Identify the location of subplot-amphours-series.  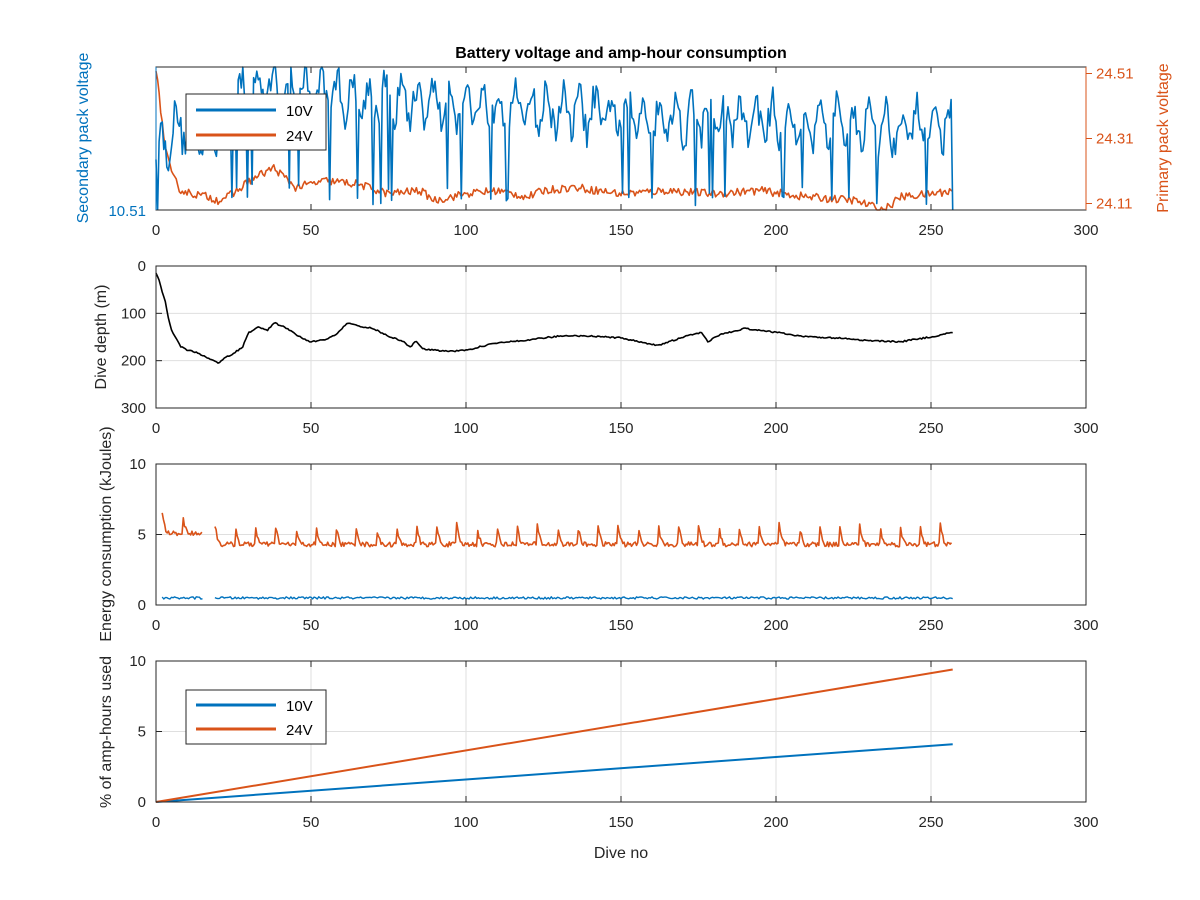
(554, 735).